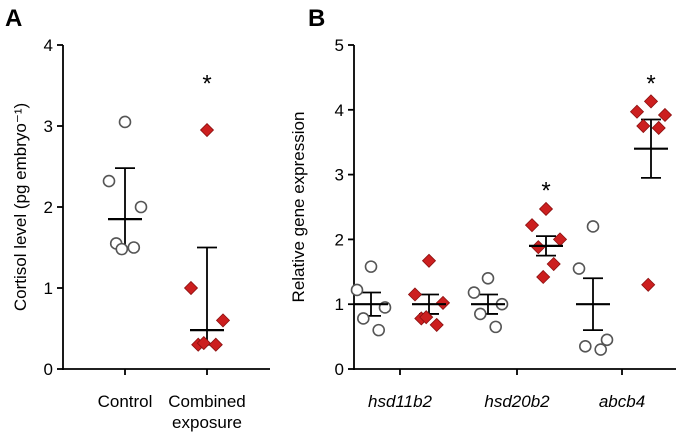  What do you see at coordinates (622, 401) in the screenshot?
I see `x-tick-label: abcb4` at bounding box center [622, 401].